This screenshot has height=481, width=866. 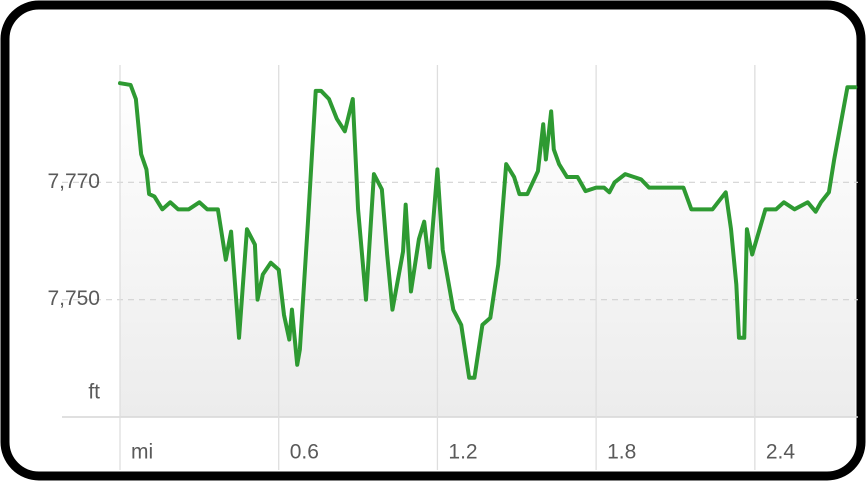 I want to click on x-tick-label: 1.2, so click(x=462, y=452).